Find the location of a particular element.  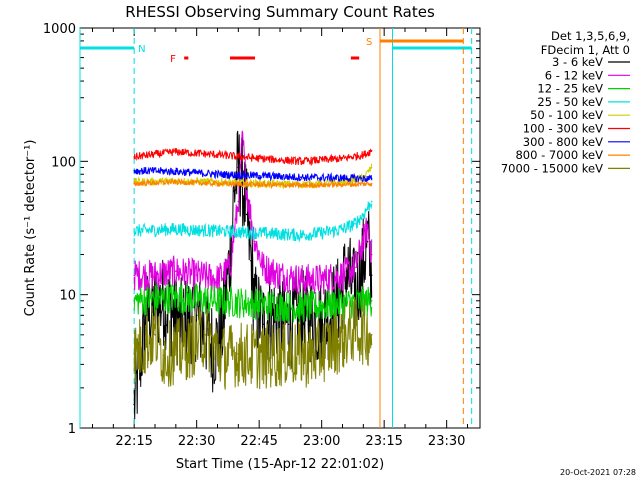

legend-header: FDecim 1, Att 0 is located at coordinates (585, 50).